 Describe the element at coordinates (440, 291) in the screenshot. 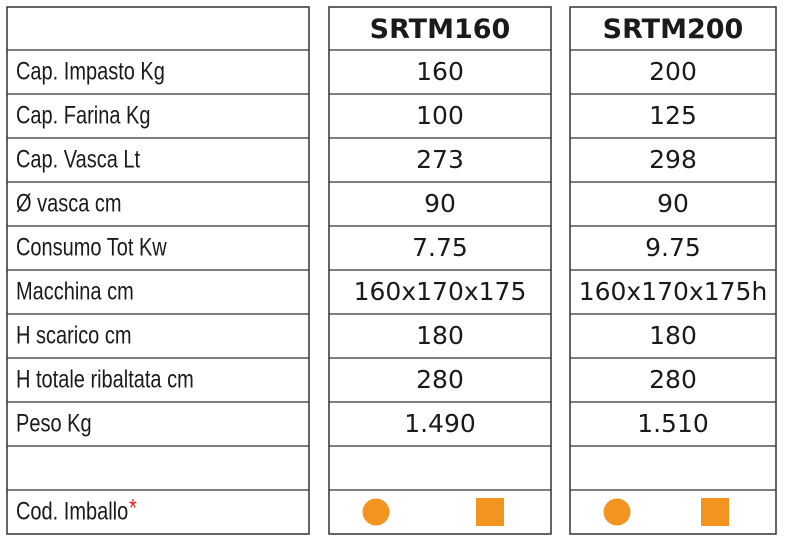

I see `cell-value: 160x170x175` at that location.